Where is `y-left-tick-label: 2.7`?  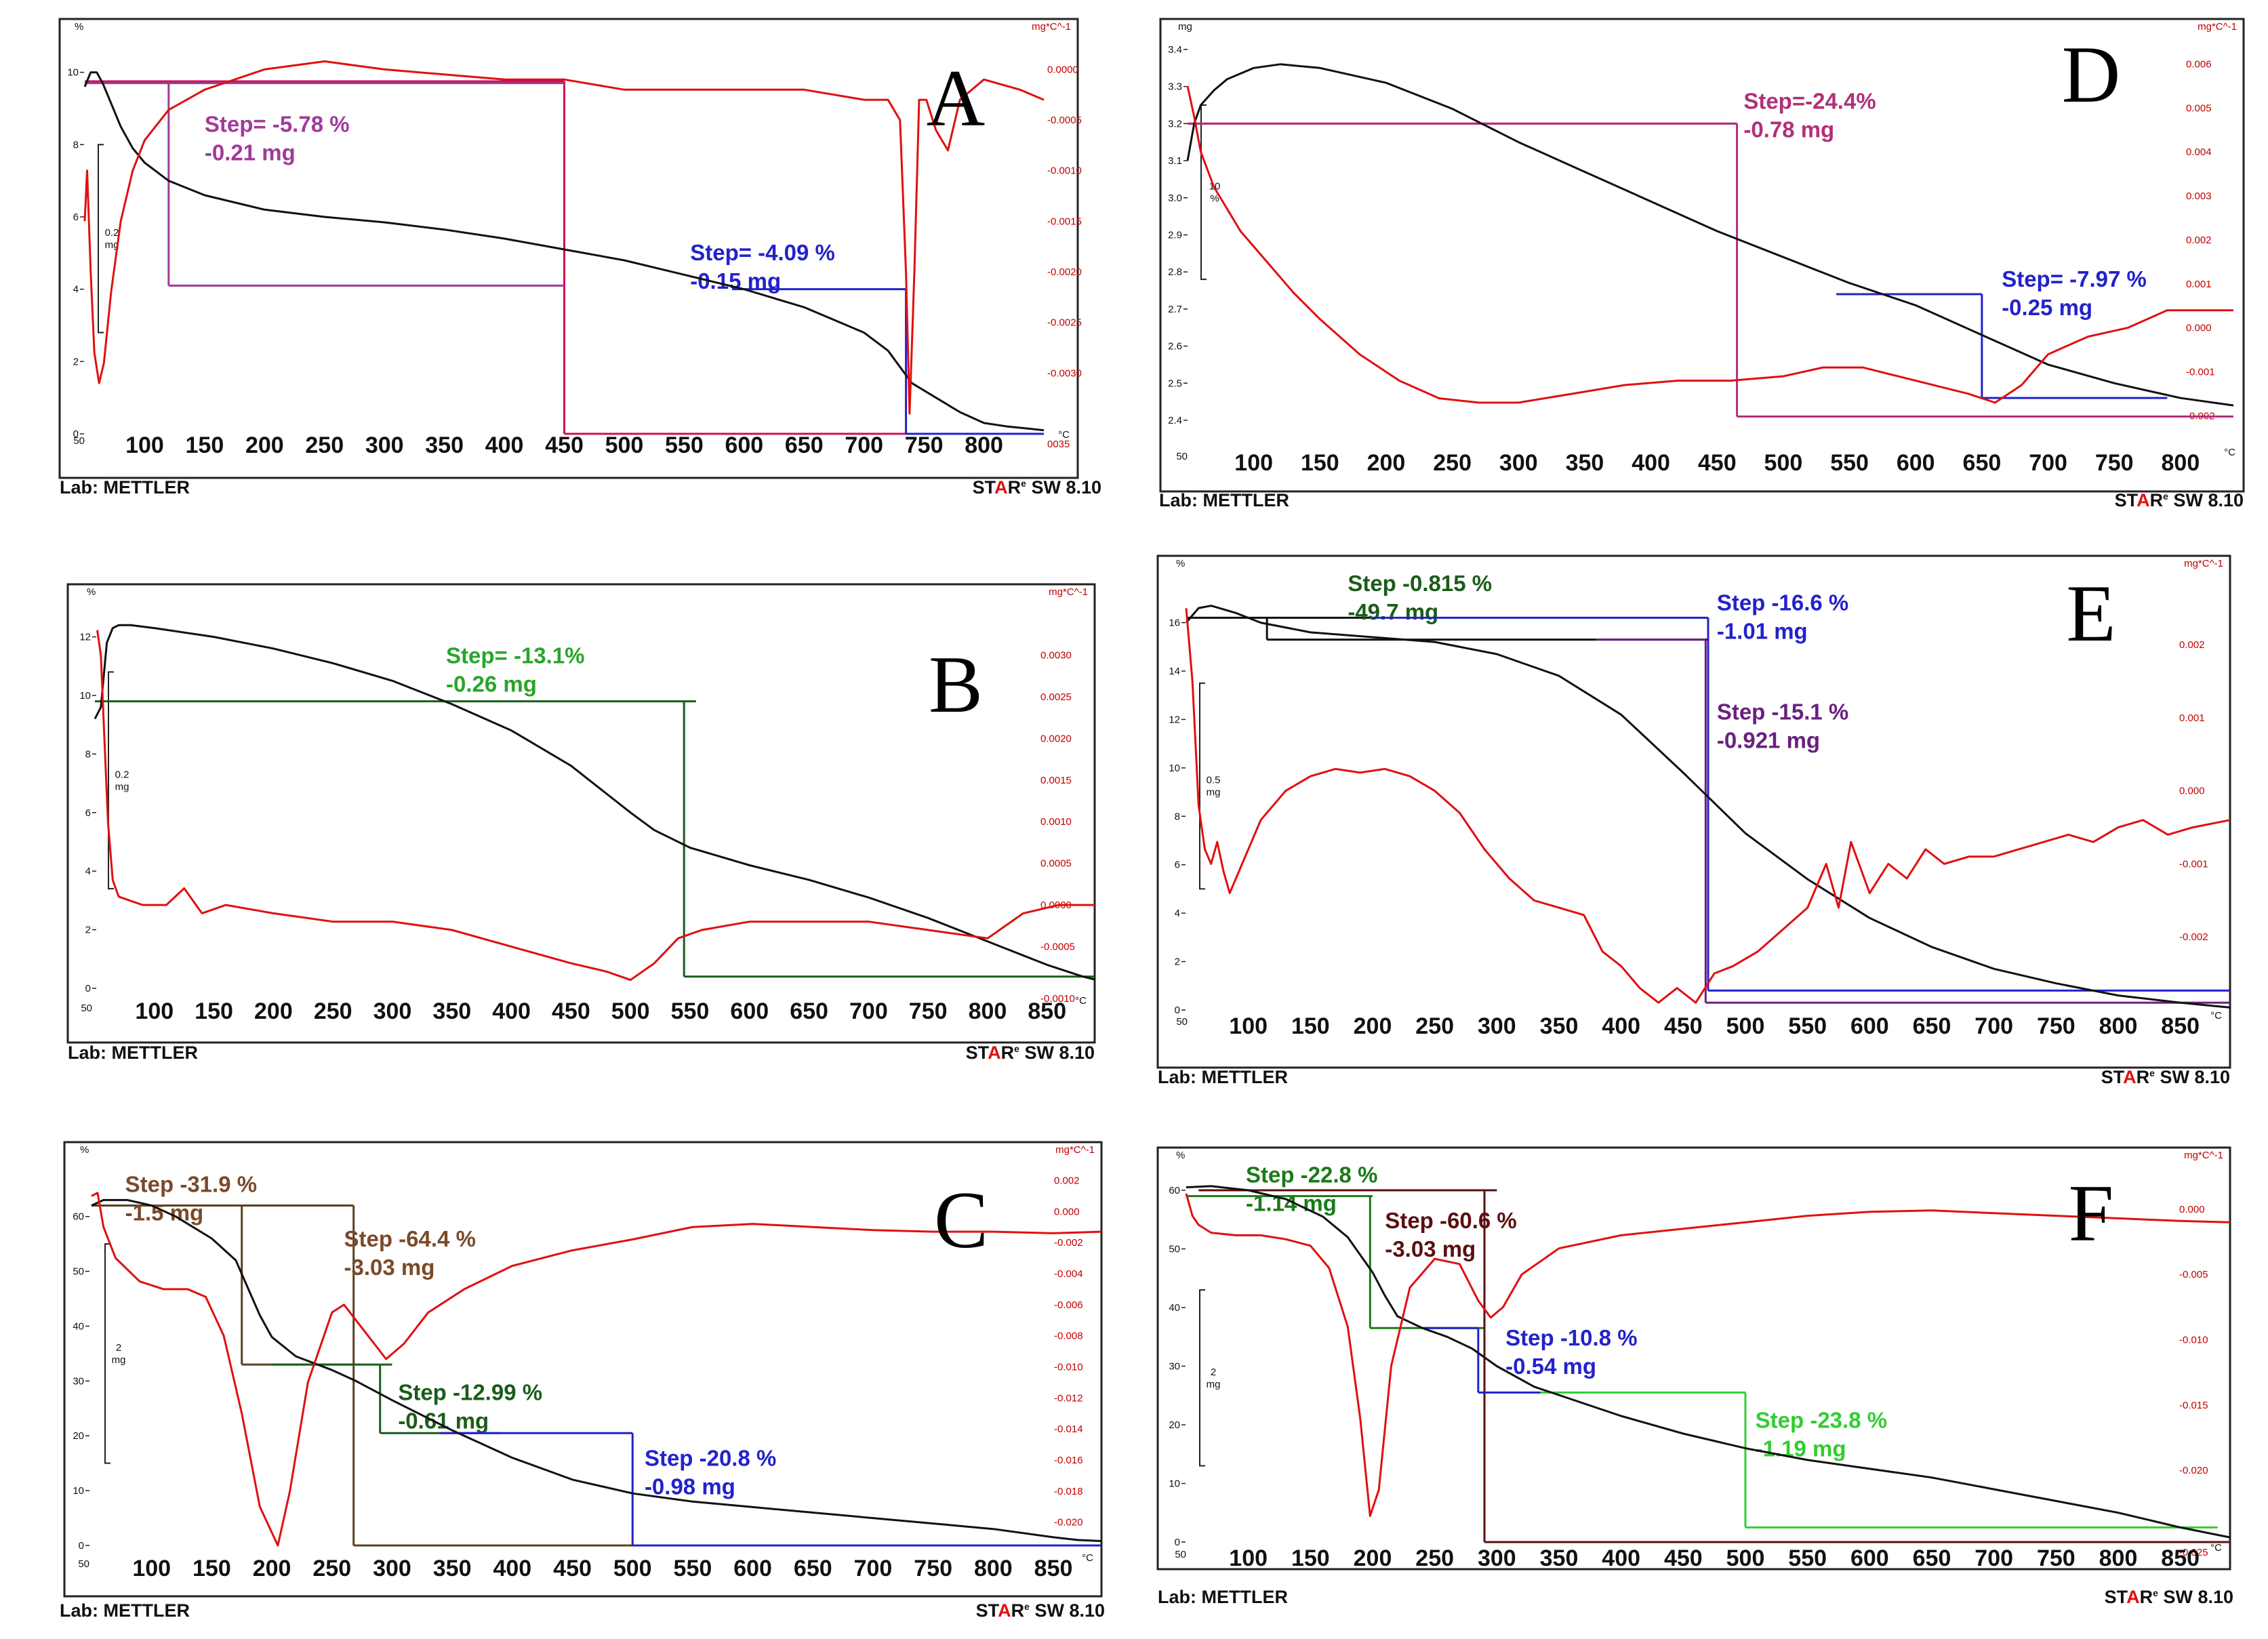 y-left-tick-label: 2.7 is located at coordinates (1175, 309).